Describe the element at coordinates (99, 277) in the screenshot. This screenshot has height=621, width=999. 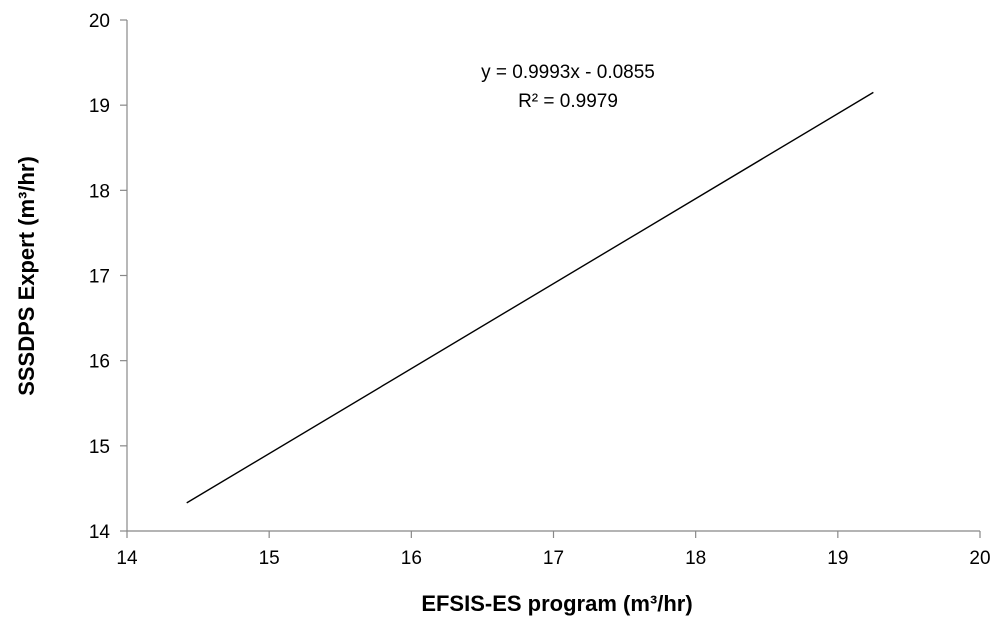
I see `y-tick-label: 17` at that location.